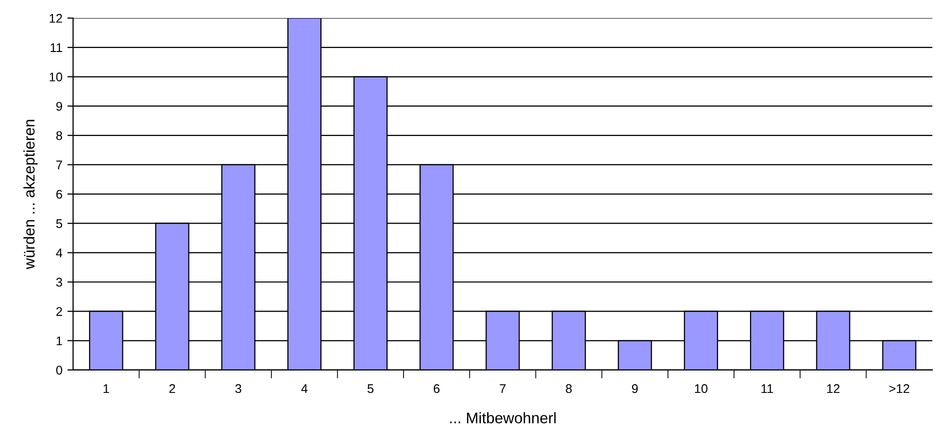 Image resolution: width=937 pixels, height=442 pixels. Describe the element at coordinates (503, 418) in the screenshot. I see `x-axis-title: ... Mitbewohnerl` at that location.